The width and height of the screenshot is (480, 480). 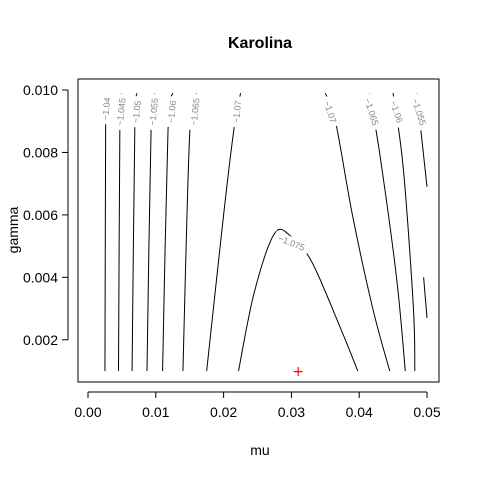 I want to click on x-axis: 0.00 0.01 0.02 0.03 0.04 0.05, so click(x=257, y=405).